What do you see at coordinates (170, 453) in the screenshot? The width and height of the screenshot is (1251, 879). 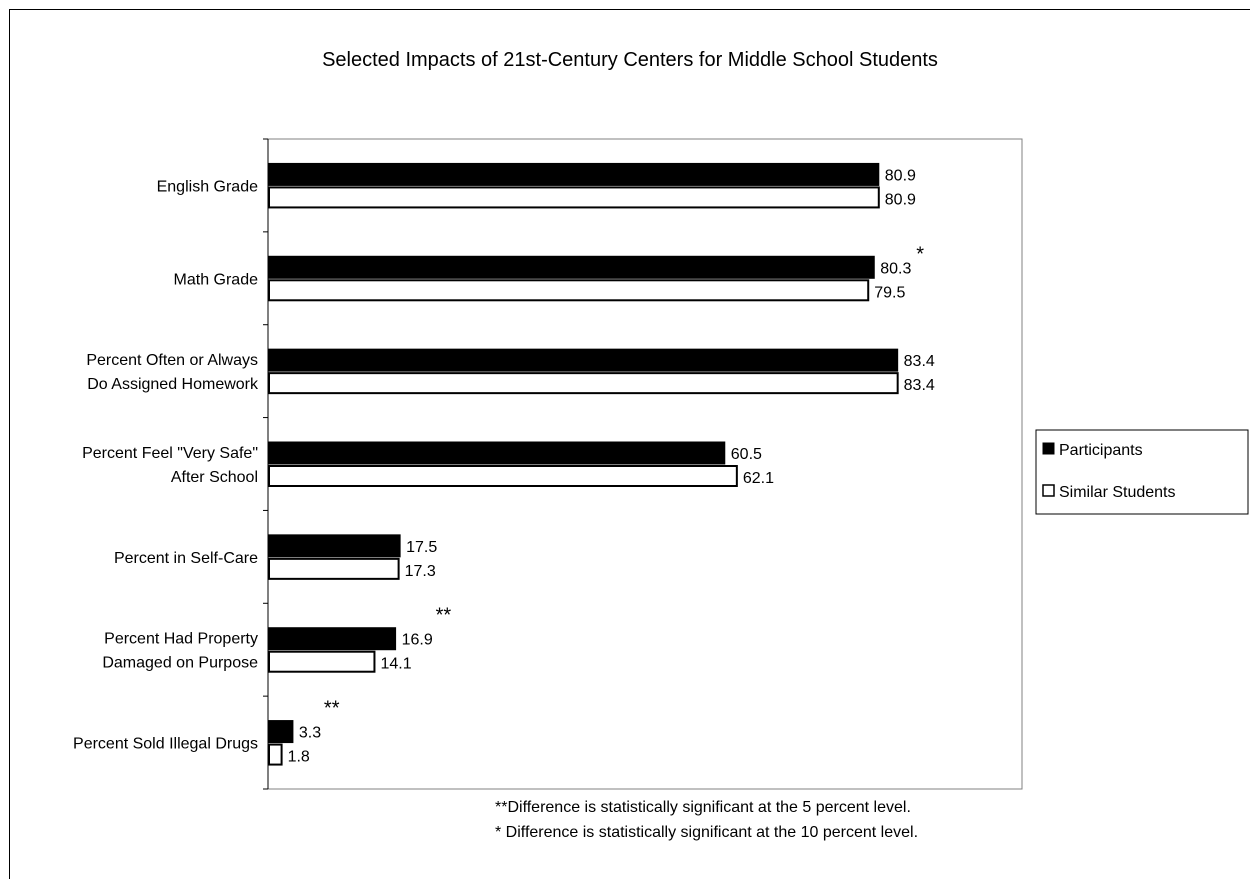 I see `category-label: Percent Feel "Very Safe"` at bounding box center [170, 453].